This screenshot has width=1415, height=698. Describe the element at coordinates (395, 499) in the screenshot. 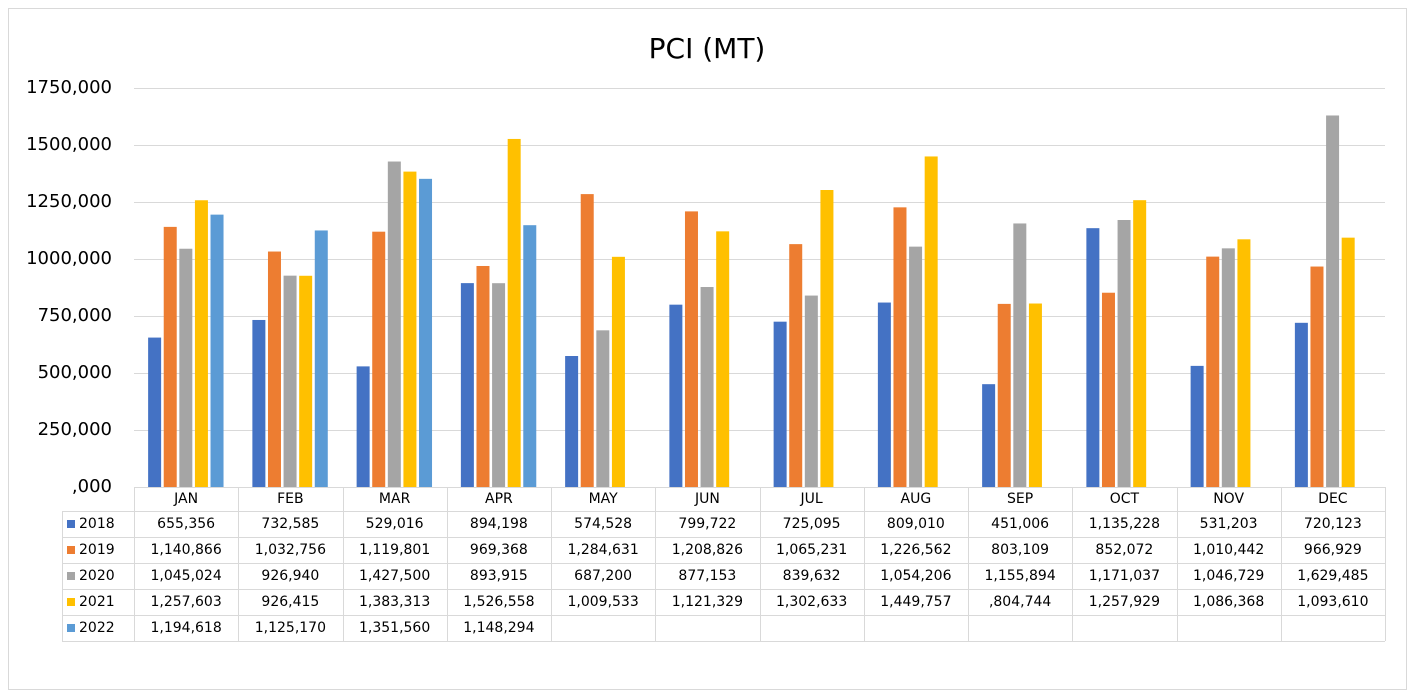

I see `x-tick-label: MAR` at that location.